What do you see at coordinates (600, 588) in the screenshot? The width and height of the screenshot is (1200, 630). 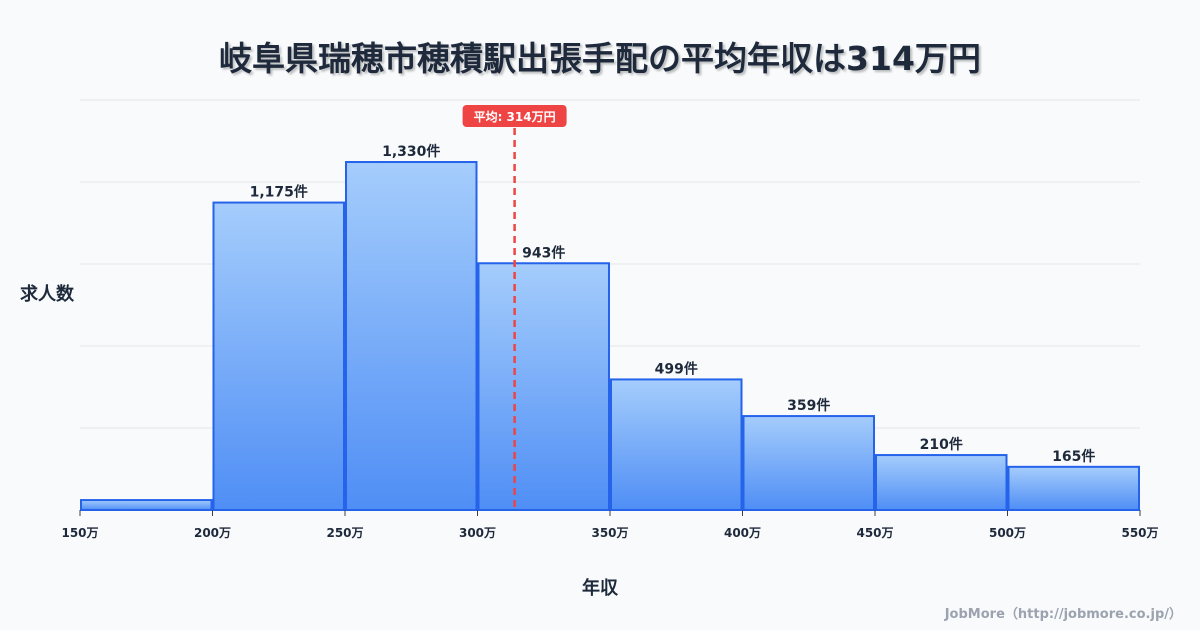 I see `x-axis-label: 年収` at bounding box center [600, 588].